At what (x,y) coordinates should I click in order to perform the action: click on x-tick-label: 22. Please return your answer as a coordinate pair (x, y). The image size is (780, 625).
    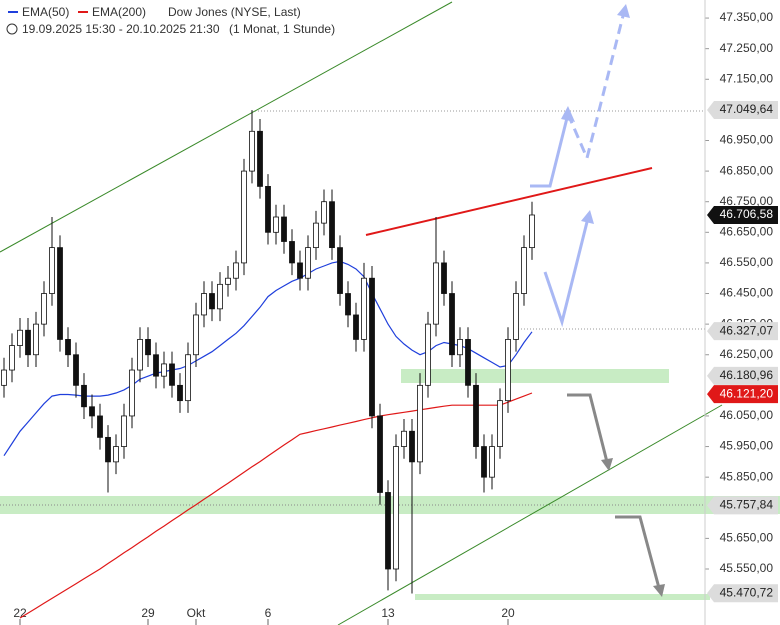
    Looking at the image, I should click on (20, 613).